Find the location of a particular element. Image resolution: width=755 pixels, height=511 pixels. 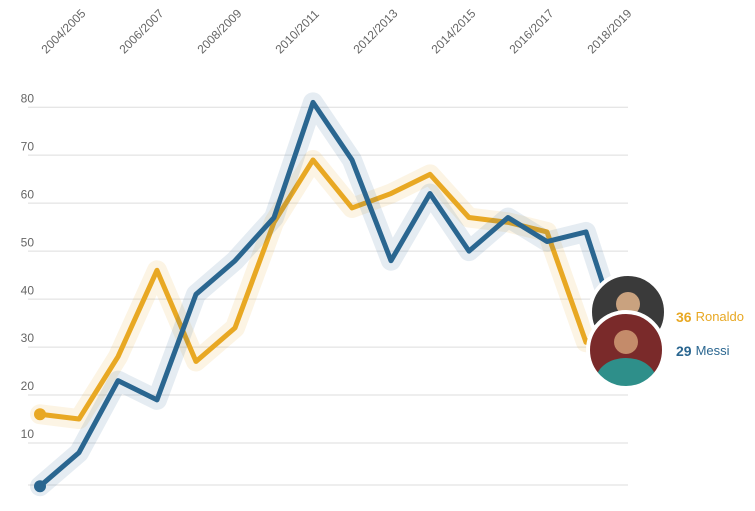

x-tick-label: 2018/2019 is located at coordinates (609, 31).